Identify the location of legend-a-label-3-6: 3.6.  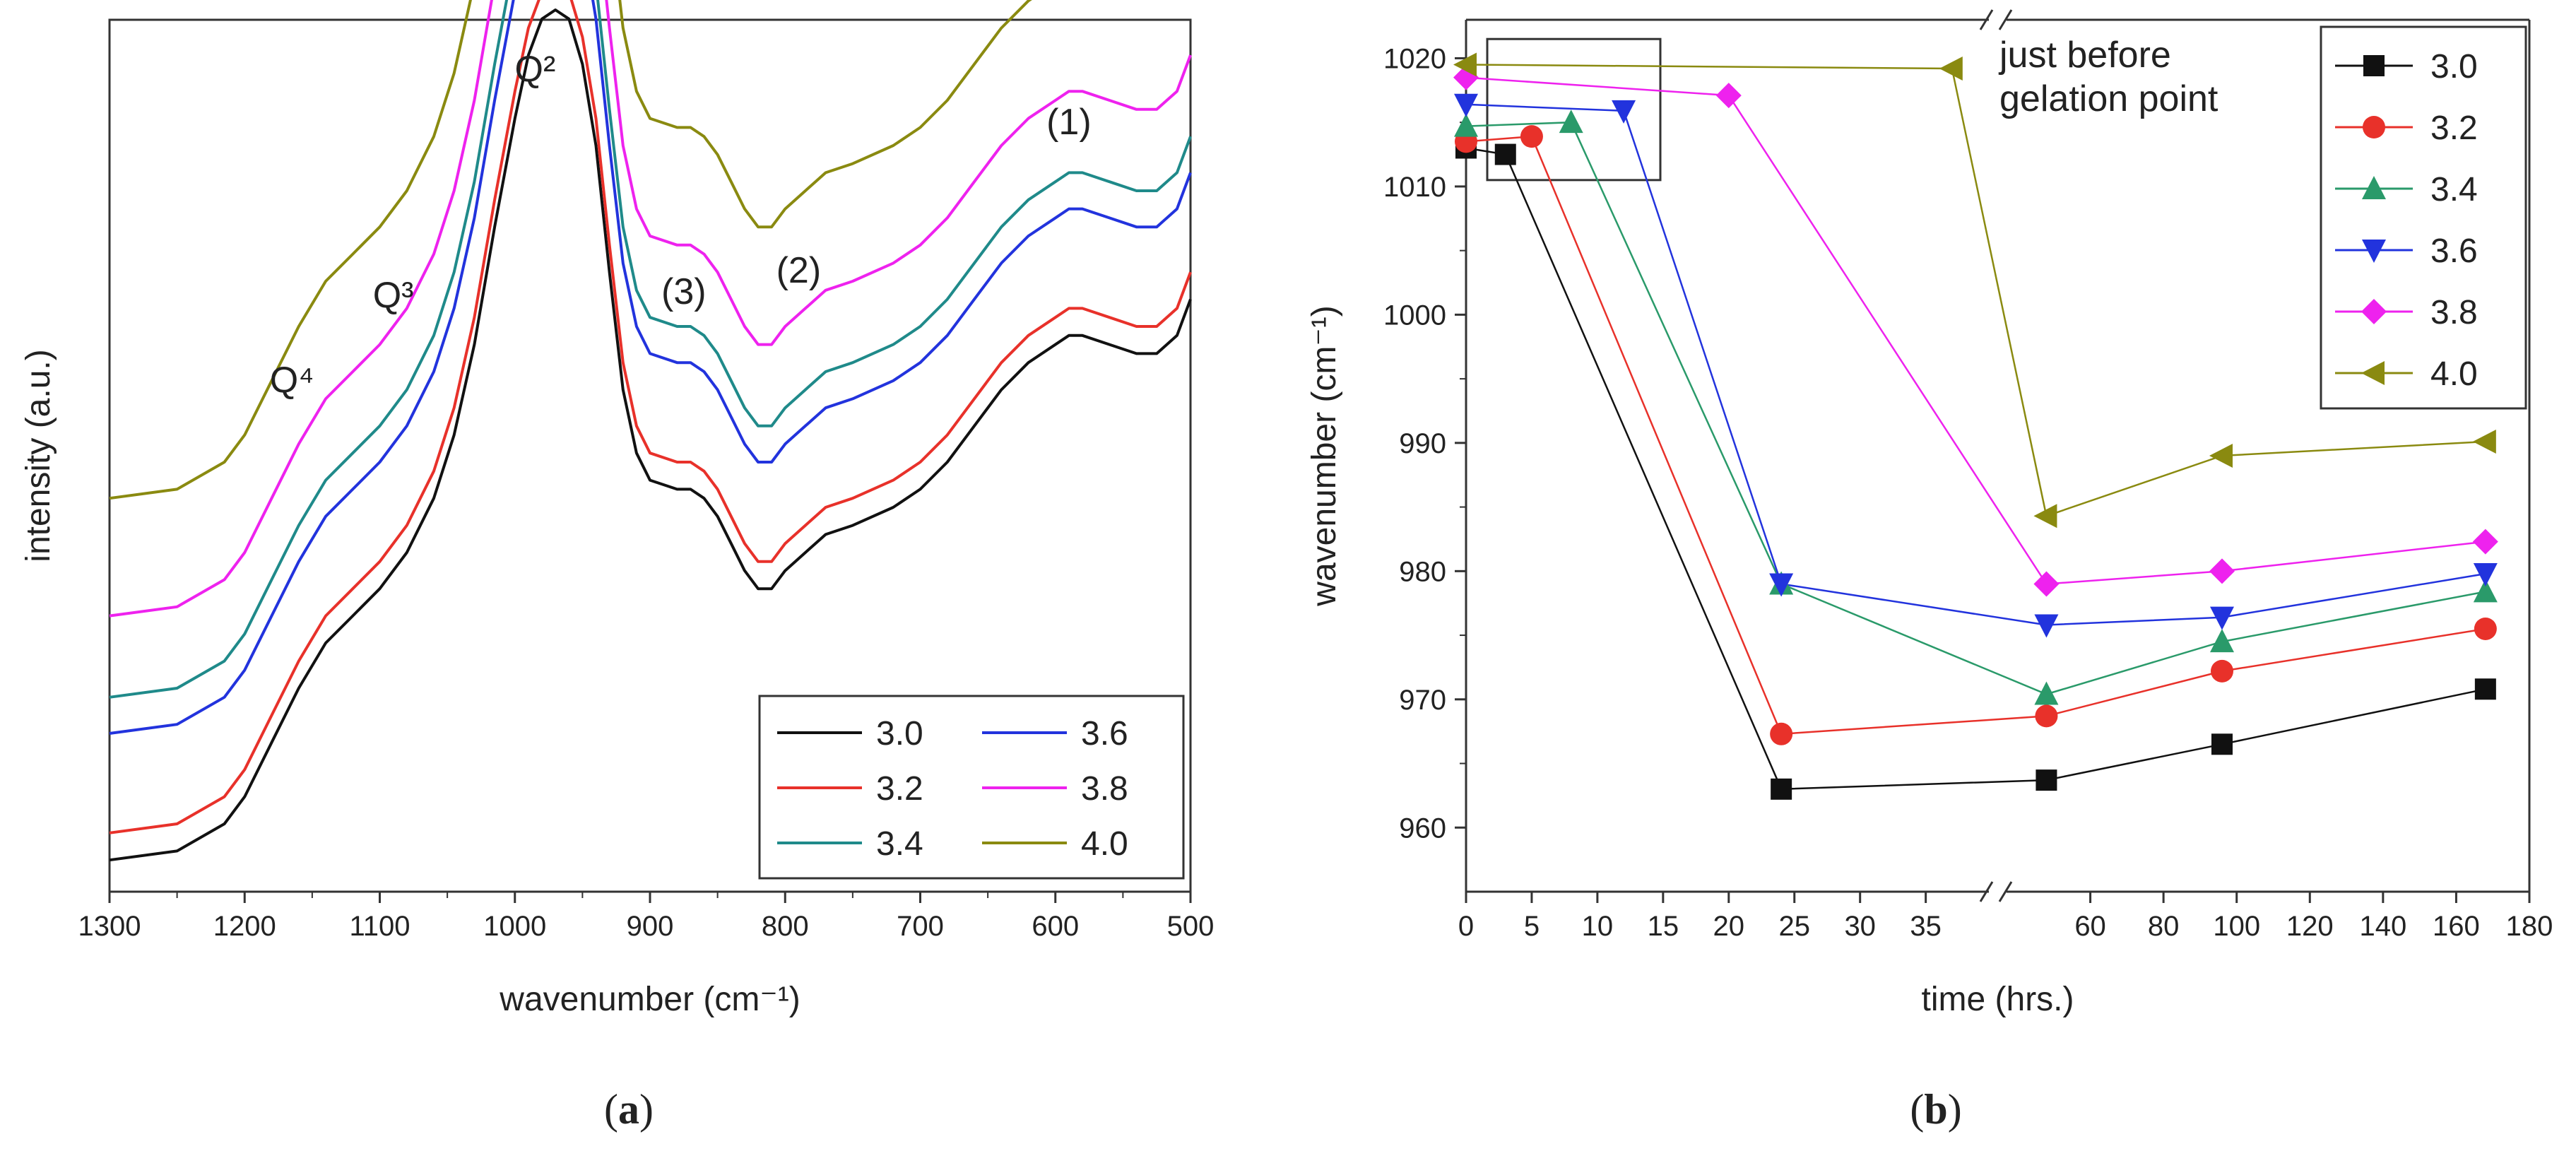
(1104, 733).